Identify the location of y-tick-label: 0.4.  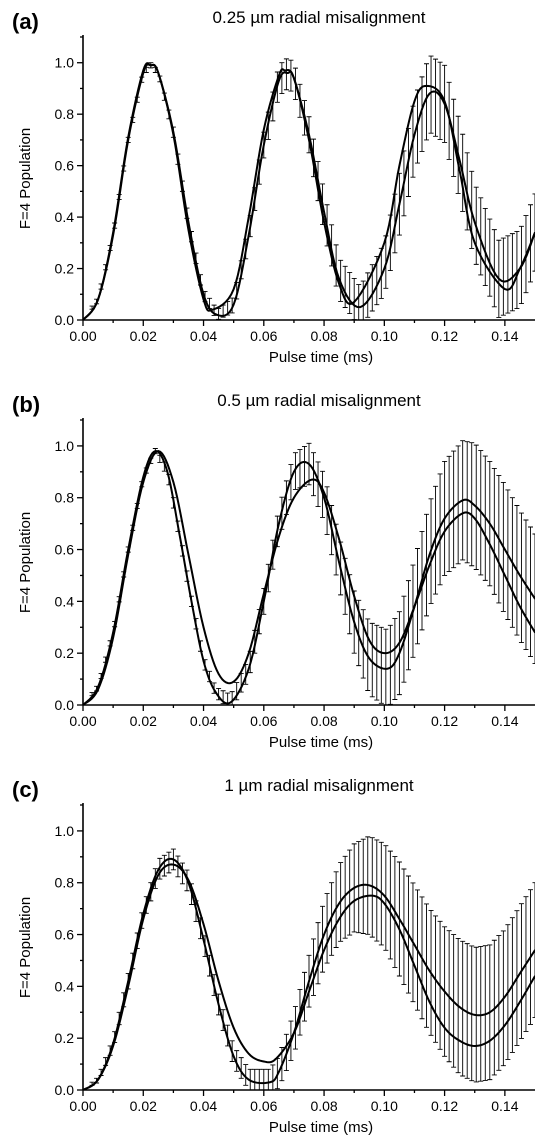
(65, 986).